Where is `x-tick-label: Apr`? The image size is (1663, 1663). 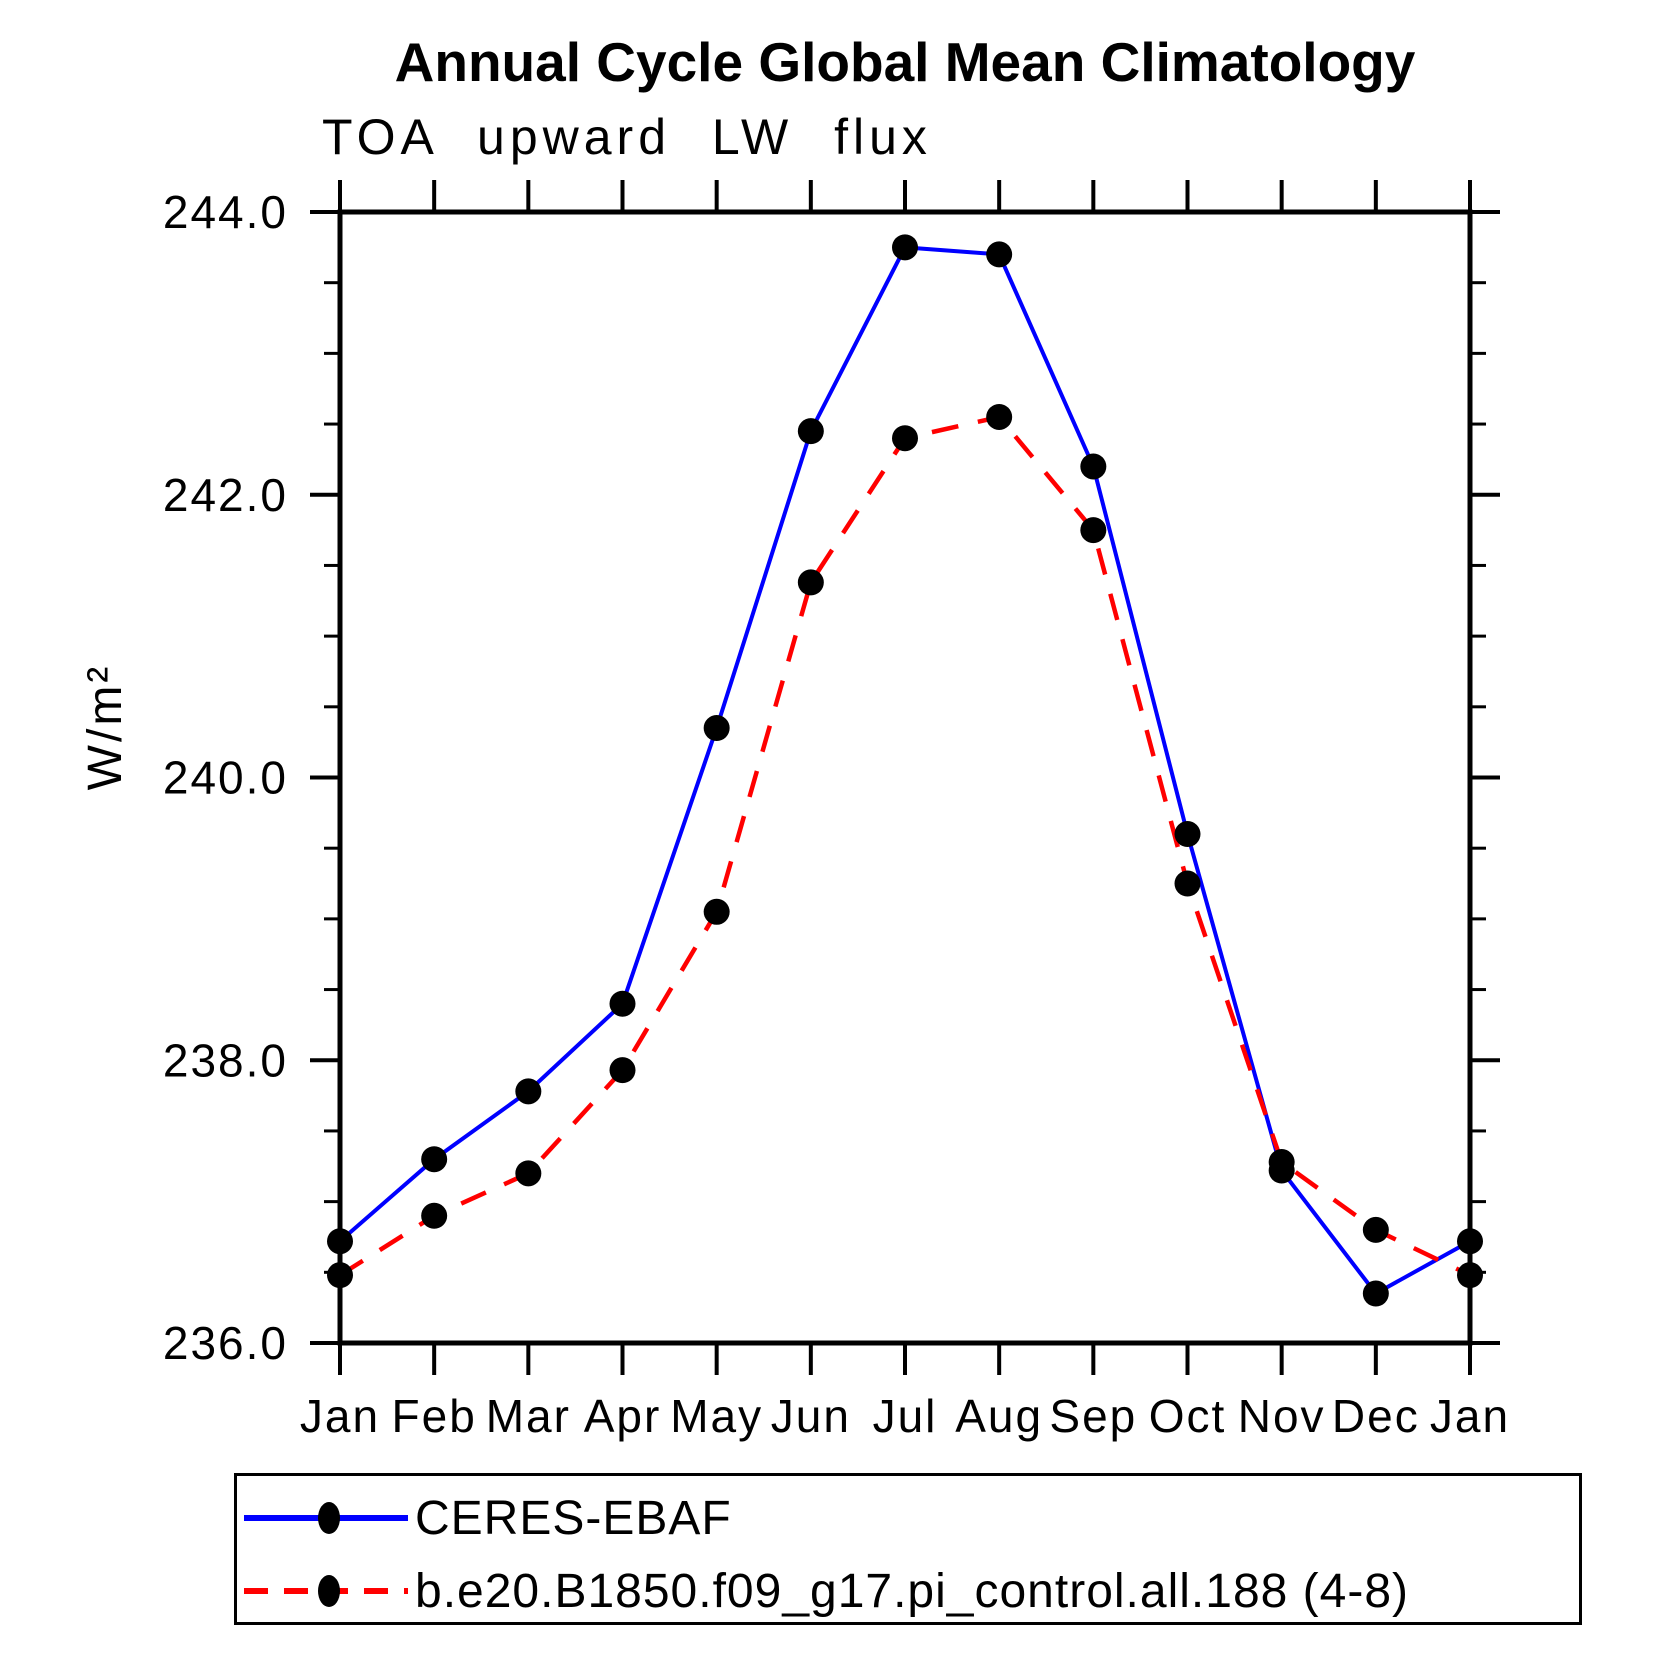
x-tick-label: Apr is located at coordinates (623, 1416).